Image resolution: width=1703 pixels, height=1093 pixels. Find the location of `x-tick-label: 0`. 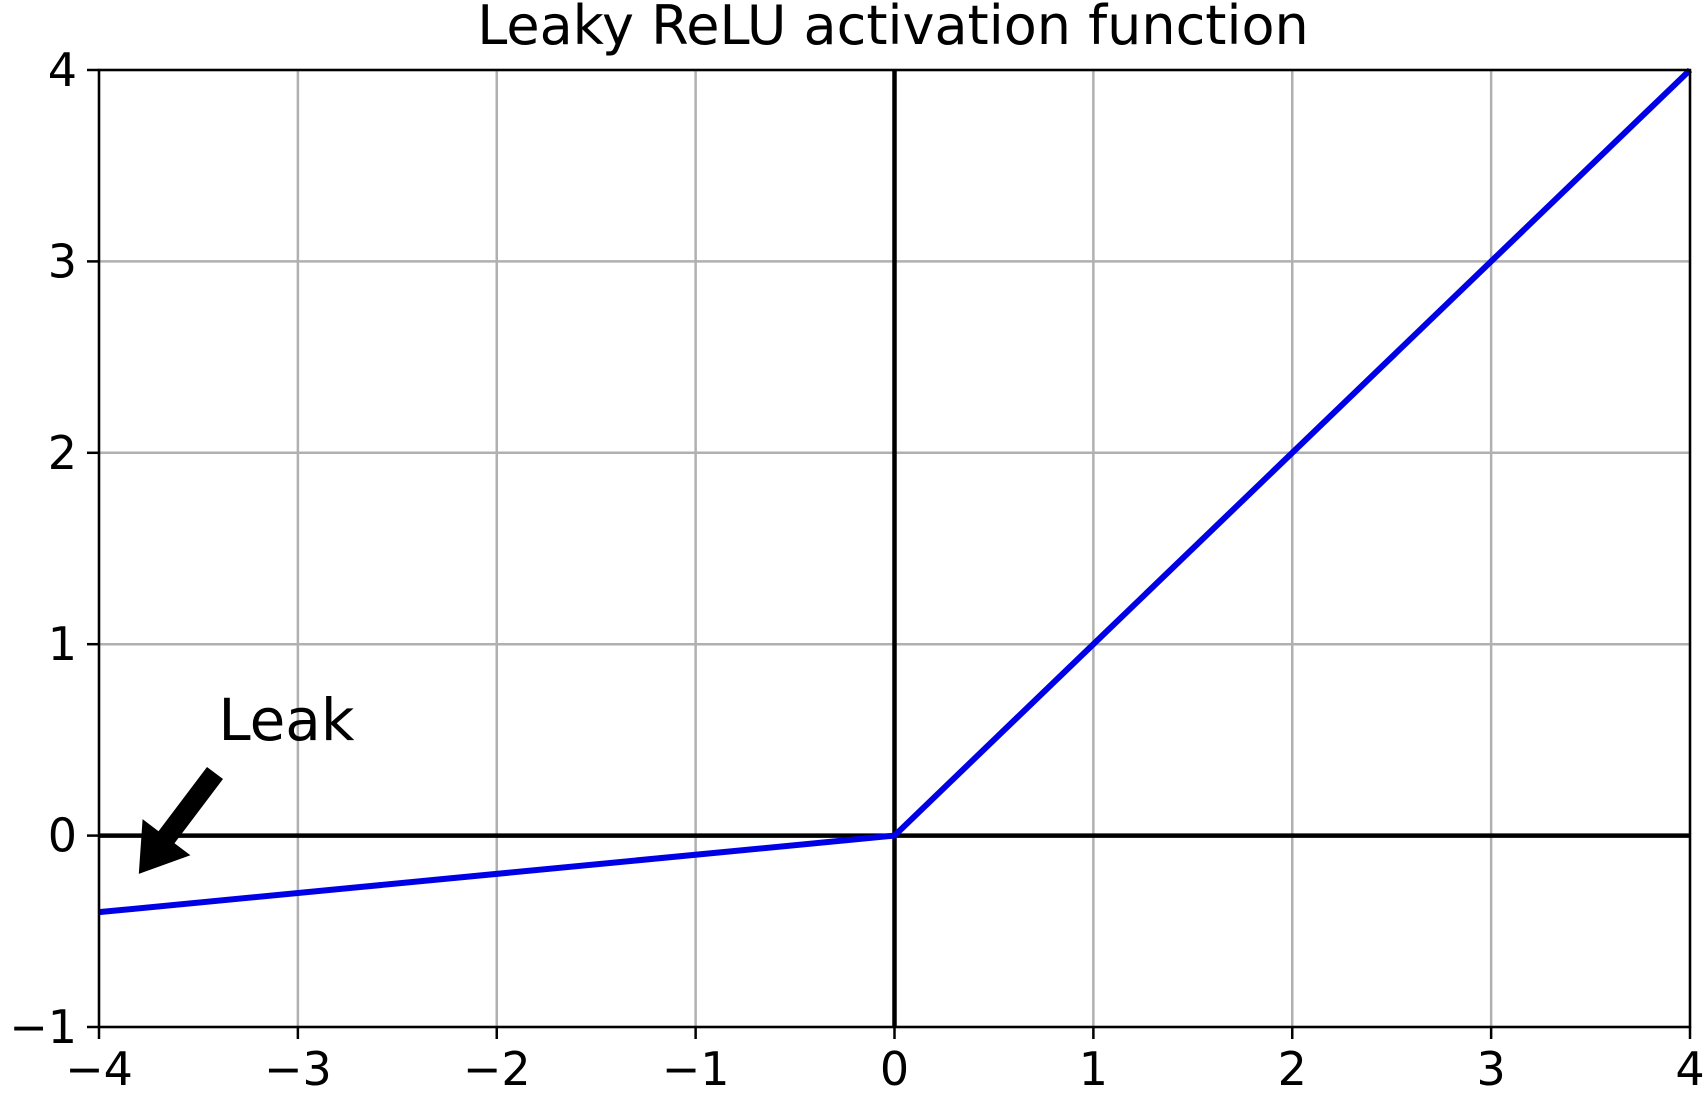

x-tick-label: 0 is located at coordinates (894, 1067).